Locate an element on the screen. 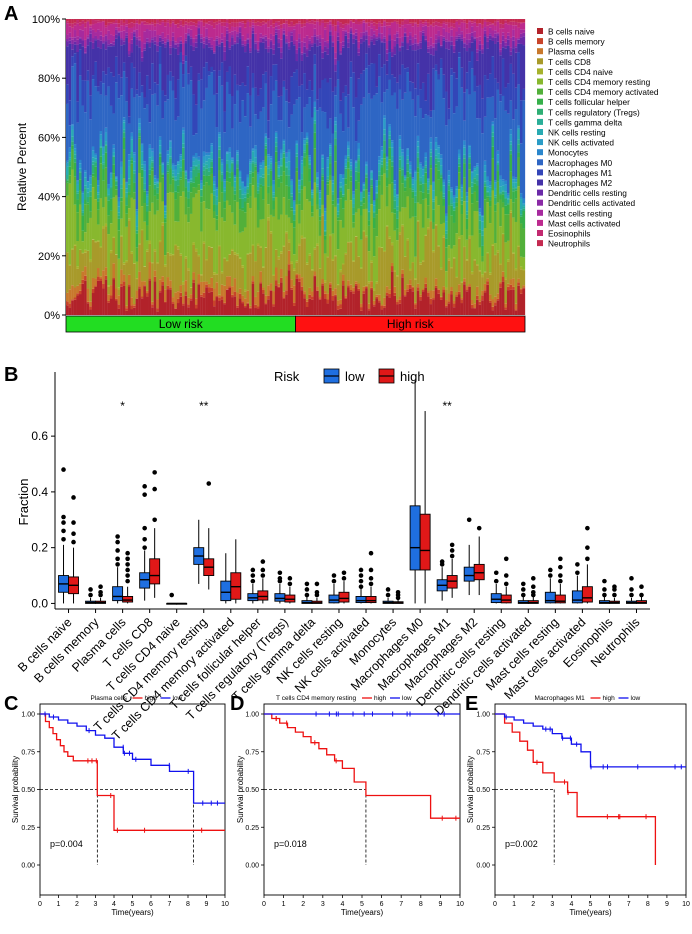  panel-a-legend-label: Eosinophils is located at coordinates (569, 234).